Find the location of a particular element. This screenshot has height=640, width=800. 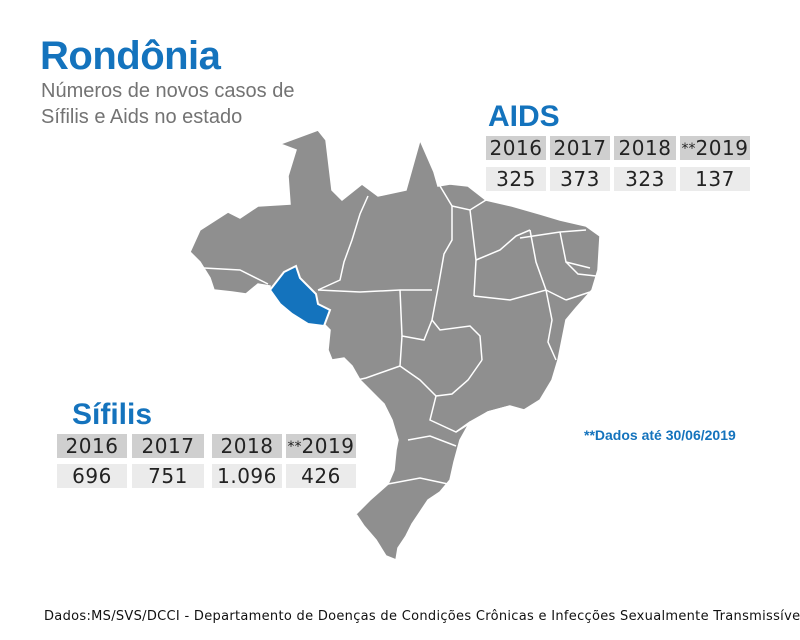

rondonia-state is located at coordinates (300, 296).